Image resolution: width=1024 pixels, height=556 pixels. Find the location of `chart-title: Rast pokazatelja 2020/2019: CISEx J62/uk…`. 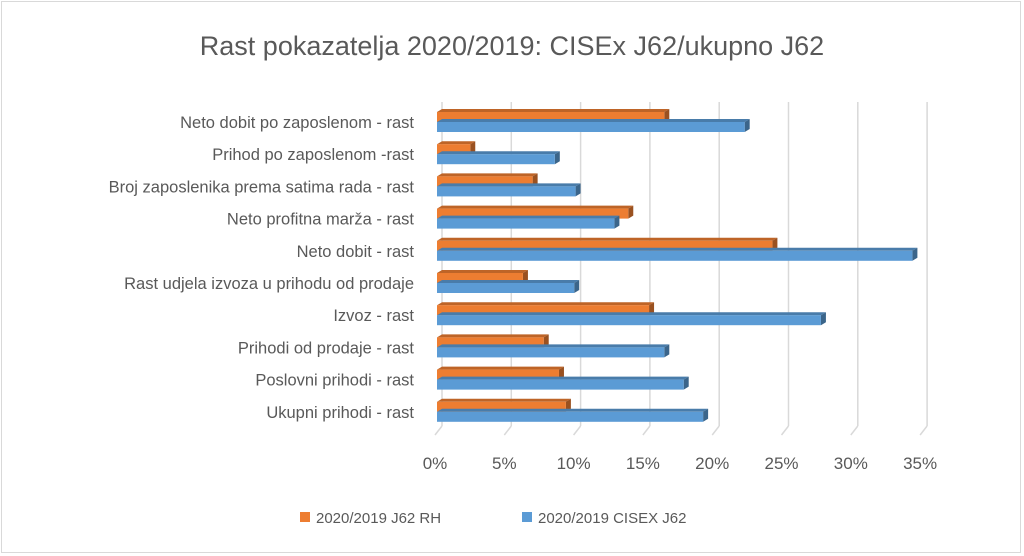

chart-title: Rast pokazatelja 2020/2019: CISEx J62/uk… is located at coordinates (512, 46).